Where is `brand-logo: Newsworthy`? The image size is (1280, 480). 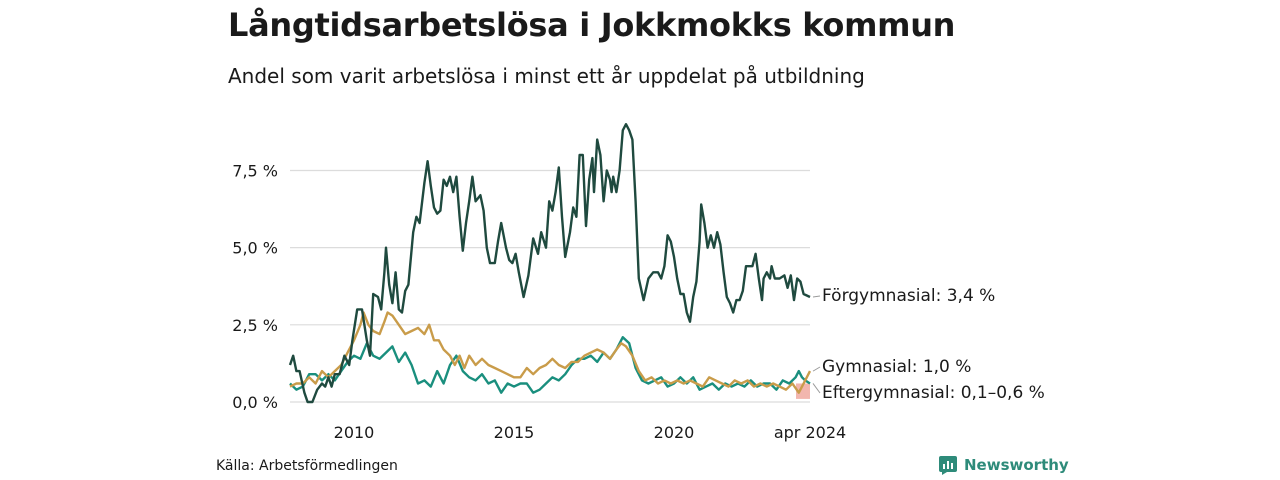
brand-logo: Newsworthy is located at coordinates (1003, 465).